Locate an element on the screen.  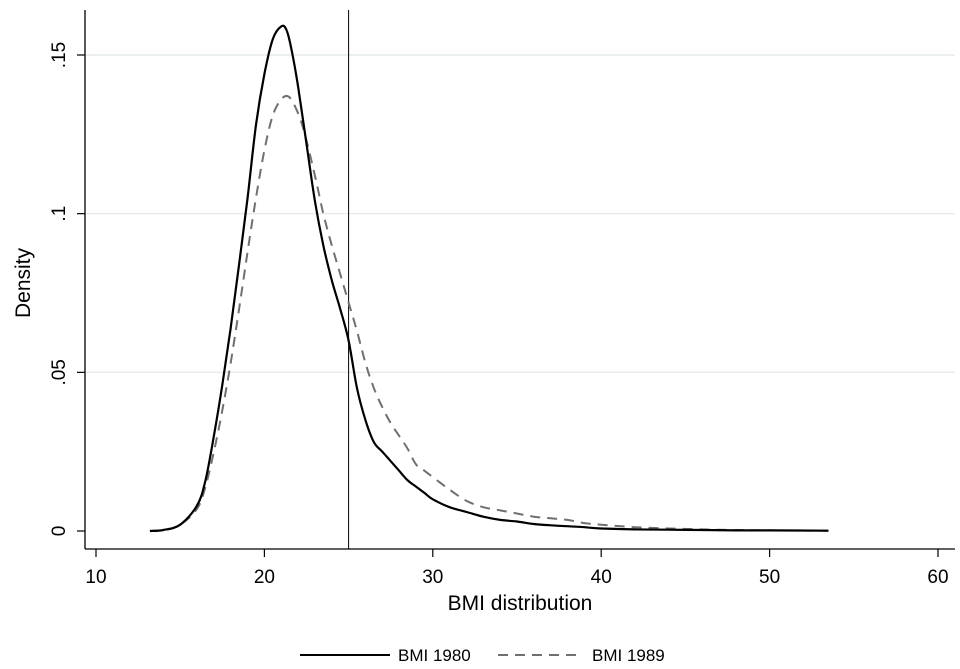
x-tick-label: 20 is located at coordinates (264, 577).